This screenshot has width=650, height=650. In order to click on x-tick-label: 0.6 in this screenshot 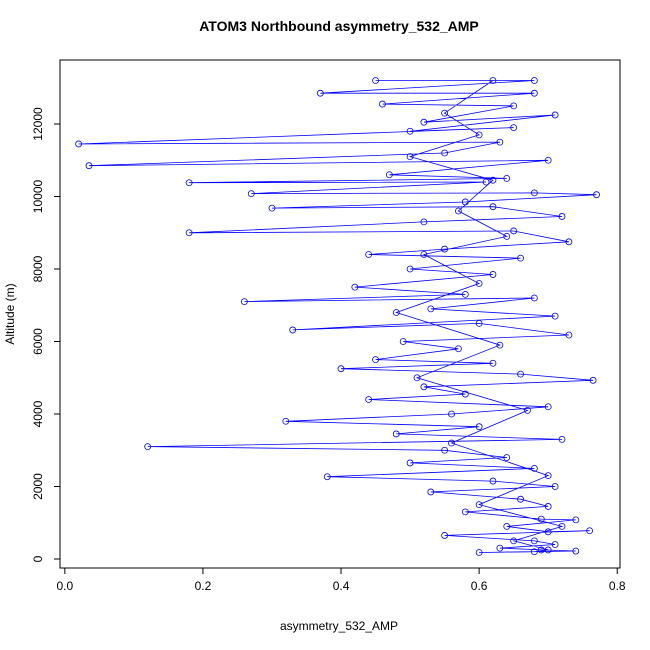, I will do `click(479, 586)`.